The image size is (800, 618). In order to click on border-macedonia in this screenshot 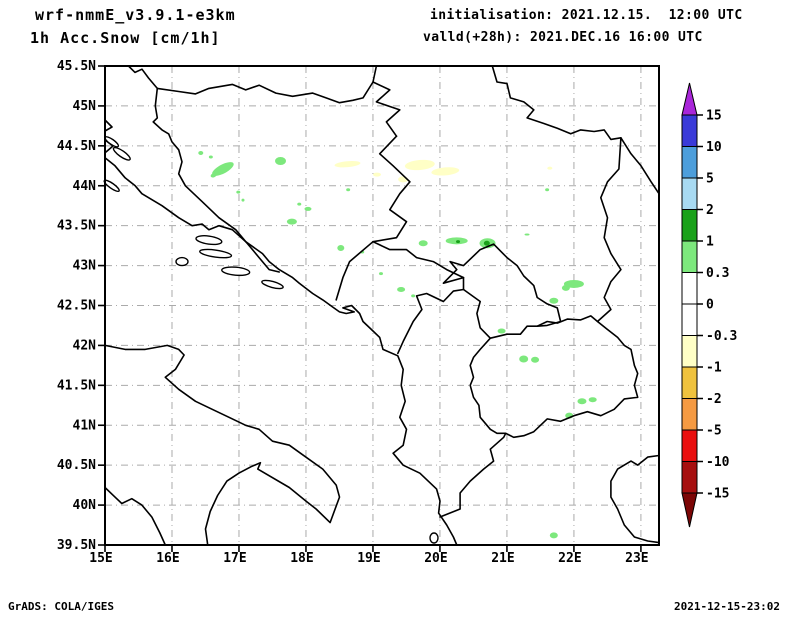, I will do `click(554, 377)`.